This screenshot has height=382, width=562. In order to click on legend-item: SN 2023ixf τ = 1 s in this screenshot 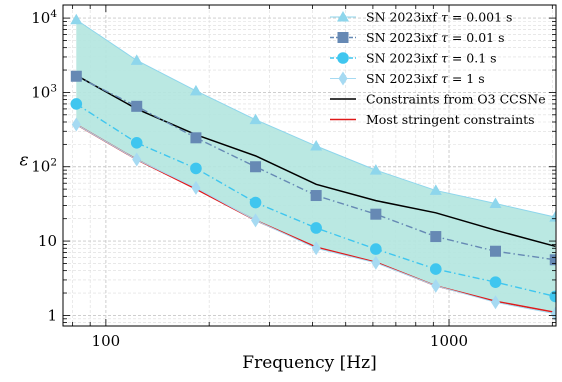, I will do `click(407, 78)`.